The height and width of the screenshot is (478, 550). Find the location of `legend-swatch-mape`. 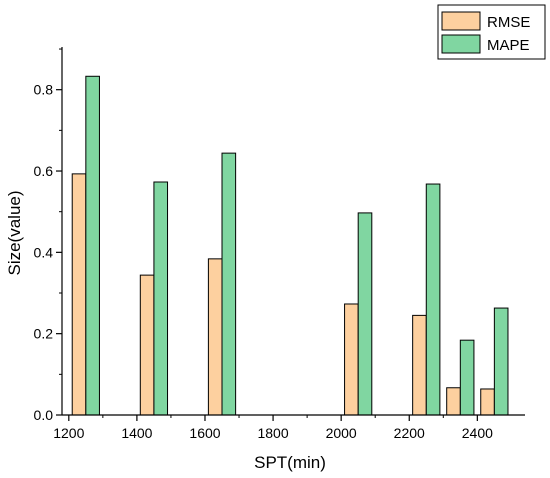

legend-swatch-mape is located at coordinates (461, 44).